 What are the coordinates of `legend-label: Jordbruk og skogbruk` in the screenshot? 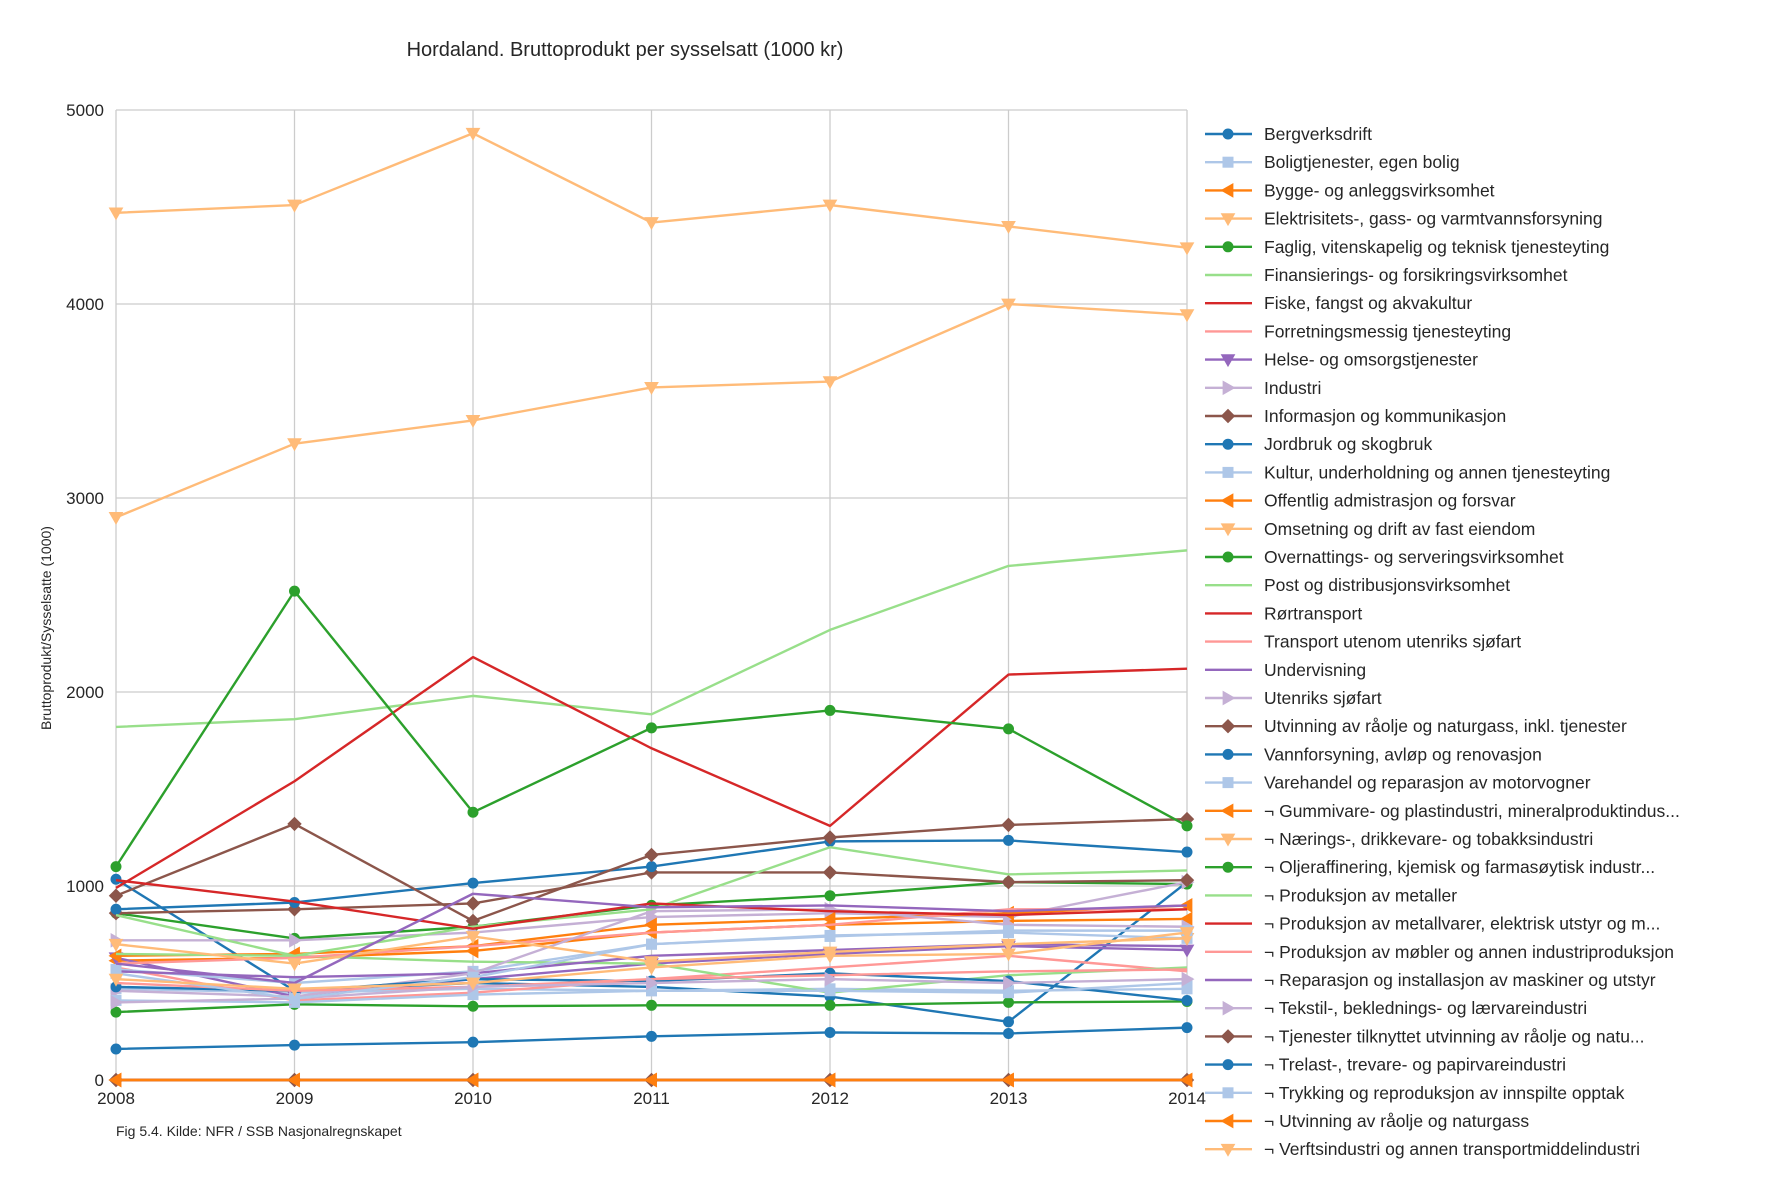 It's located at (1348, 444).